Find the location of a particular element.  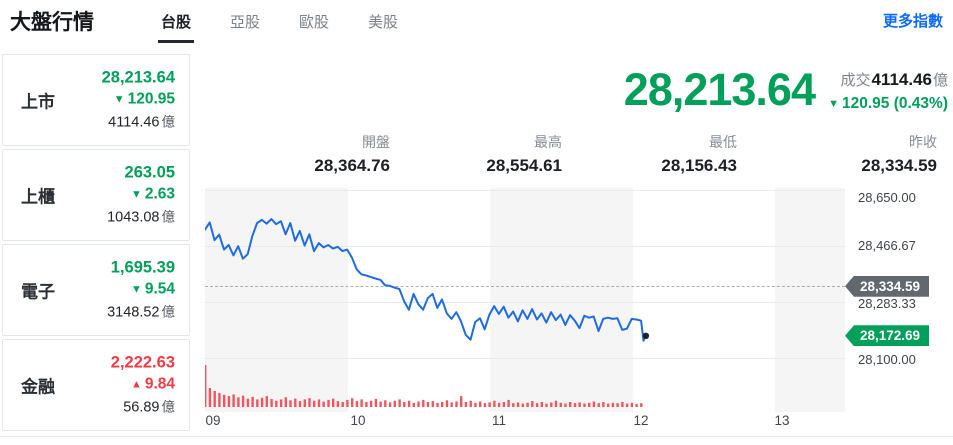

y-tick: 28,466.67 is located at coordinates (887, 245).